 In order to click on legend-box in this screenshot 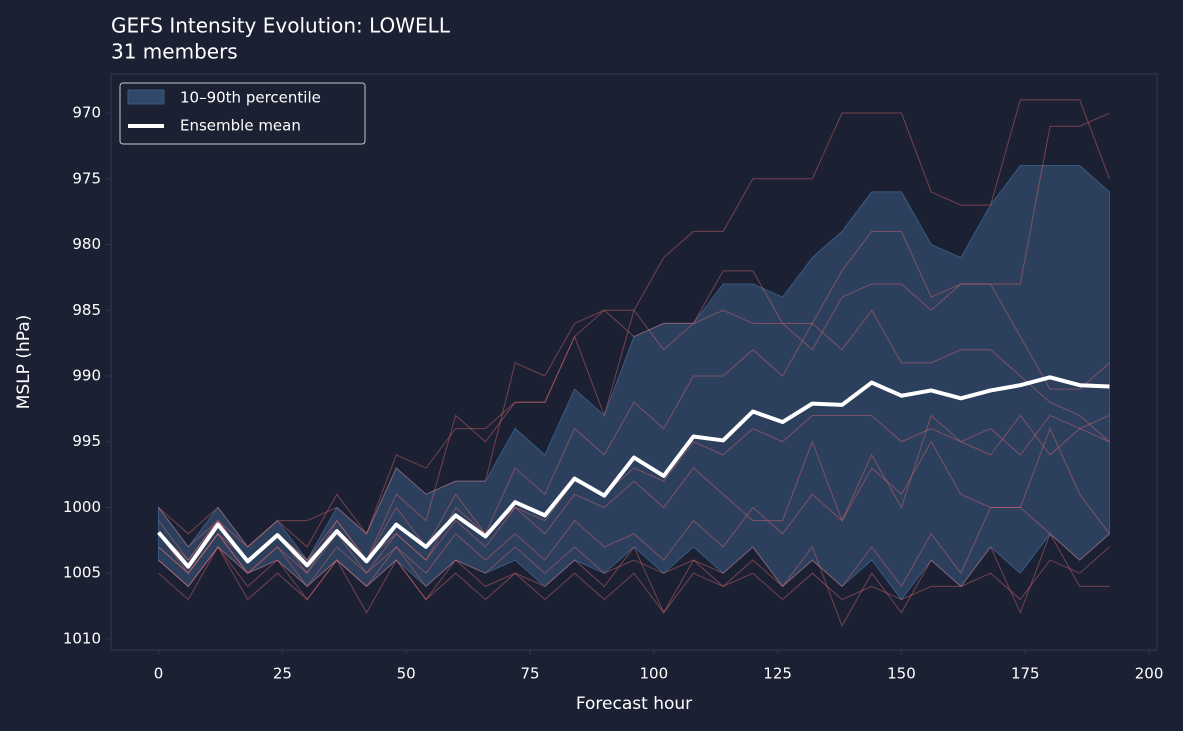, I will do `click(242, 113)`.